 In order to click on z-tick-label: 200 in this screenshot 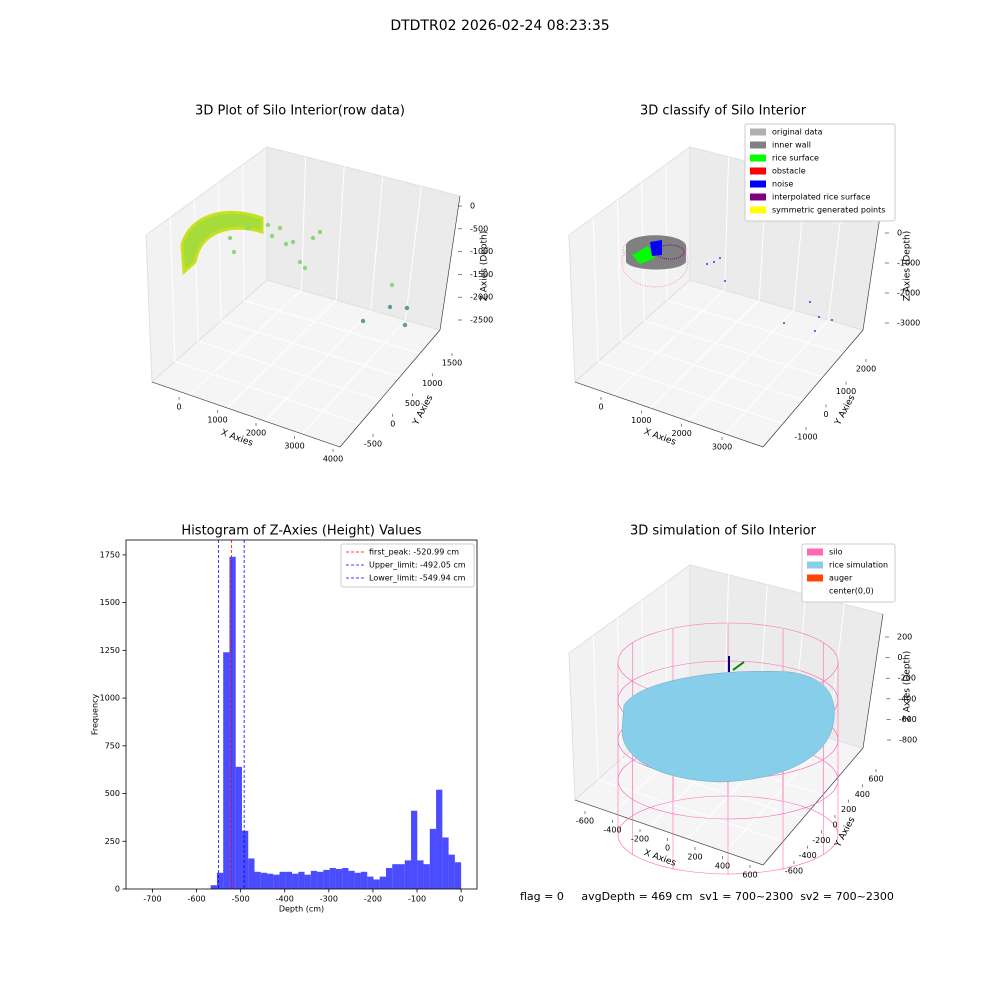, I will do `click(904, 637)`.